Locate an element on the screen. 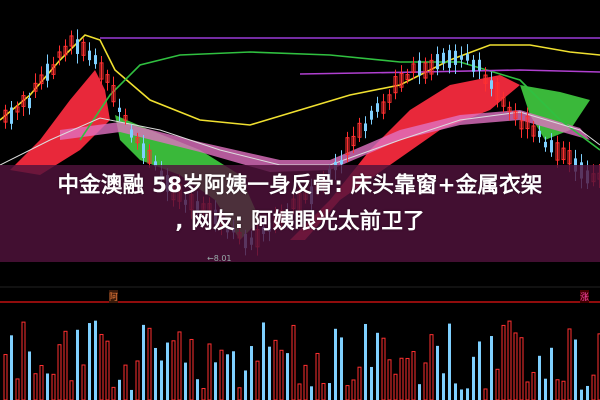  headline-line-2: , 网友: 阿姨眼光太前卫了 is located at coordinates (300, 221).